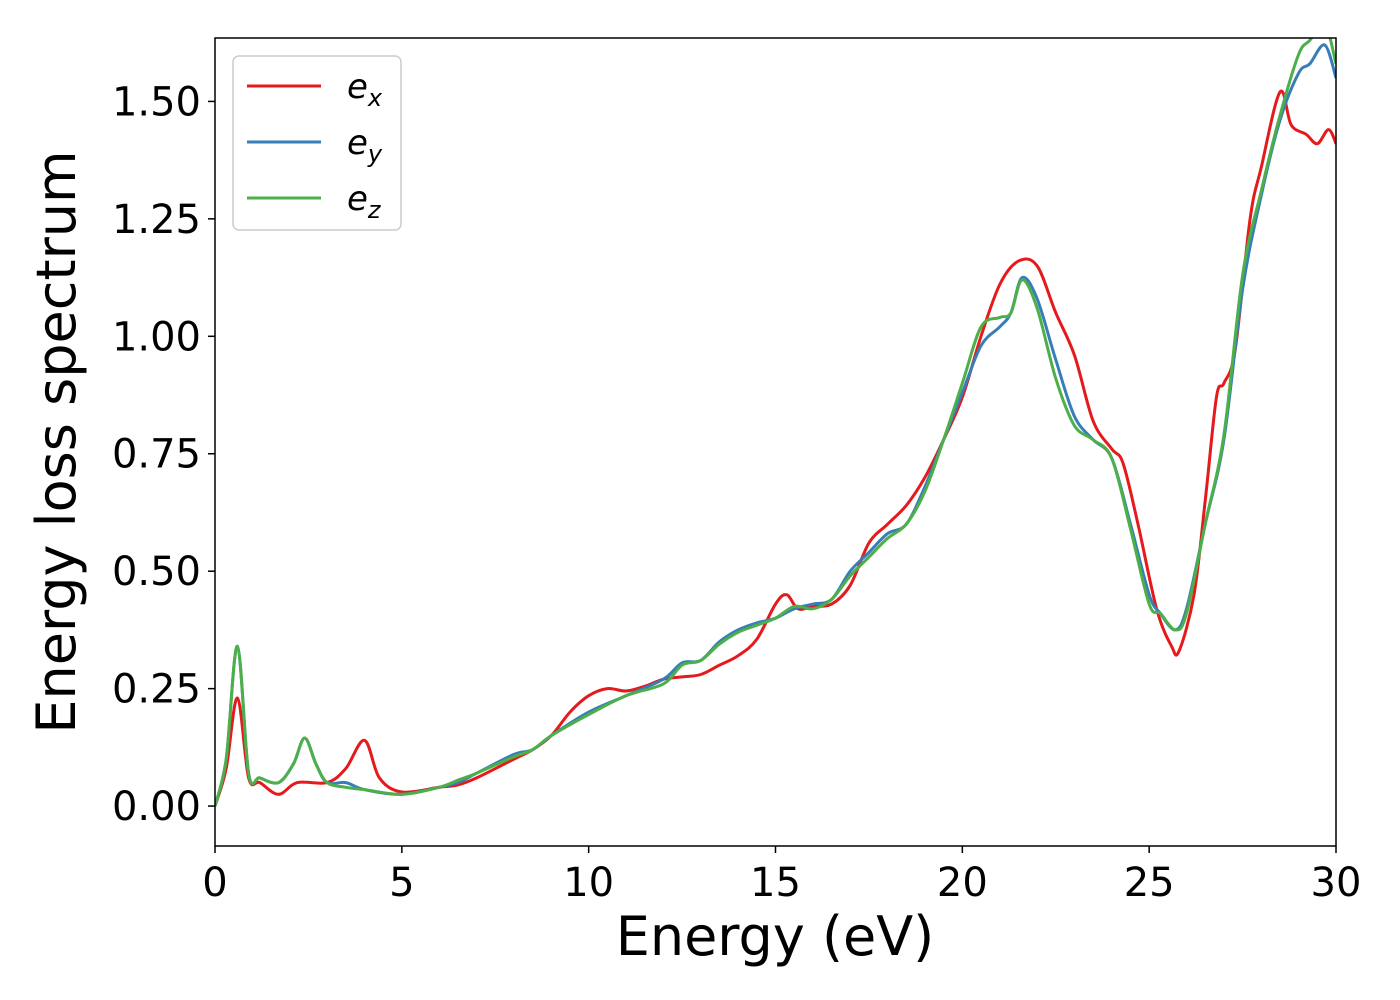 This screenshot has height=1000, width=1400. Describe the element at coordinates (1336, 883) in the screenshot. I see `x-tick-label: 30` at that location.